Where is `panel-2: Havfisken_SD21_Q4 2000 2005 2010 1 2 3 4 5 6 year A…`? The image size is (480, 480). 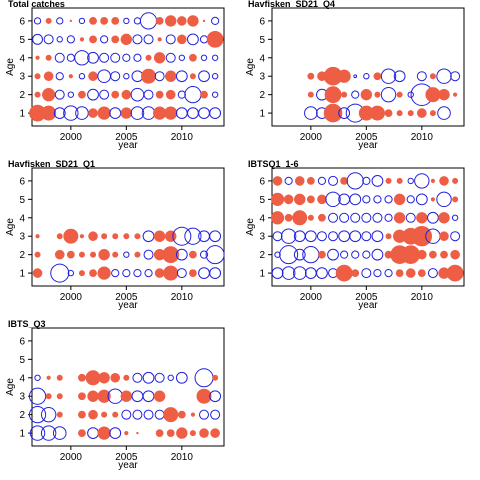 panel-2: Havfisken_SD21_Q4 2000 2005 2010 1 2 3 4 5 6 year A… is located at coordinates (355, 75).